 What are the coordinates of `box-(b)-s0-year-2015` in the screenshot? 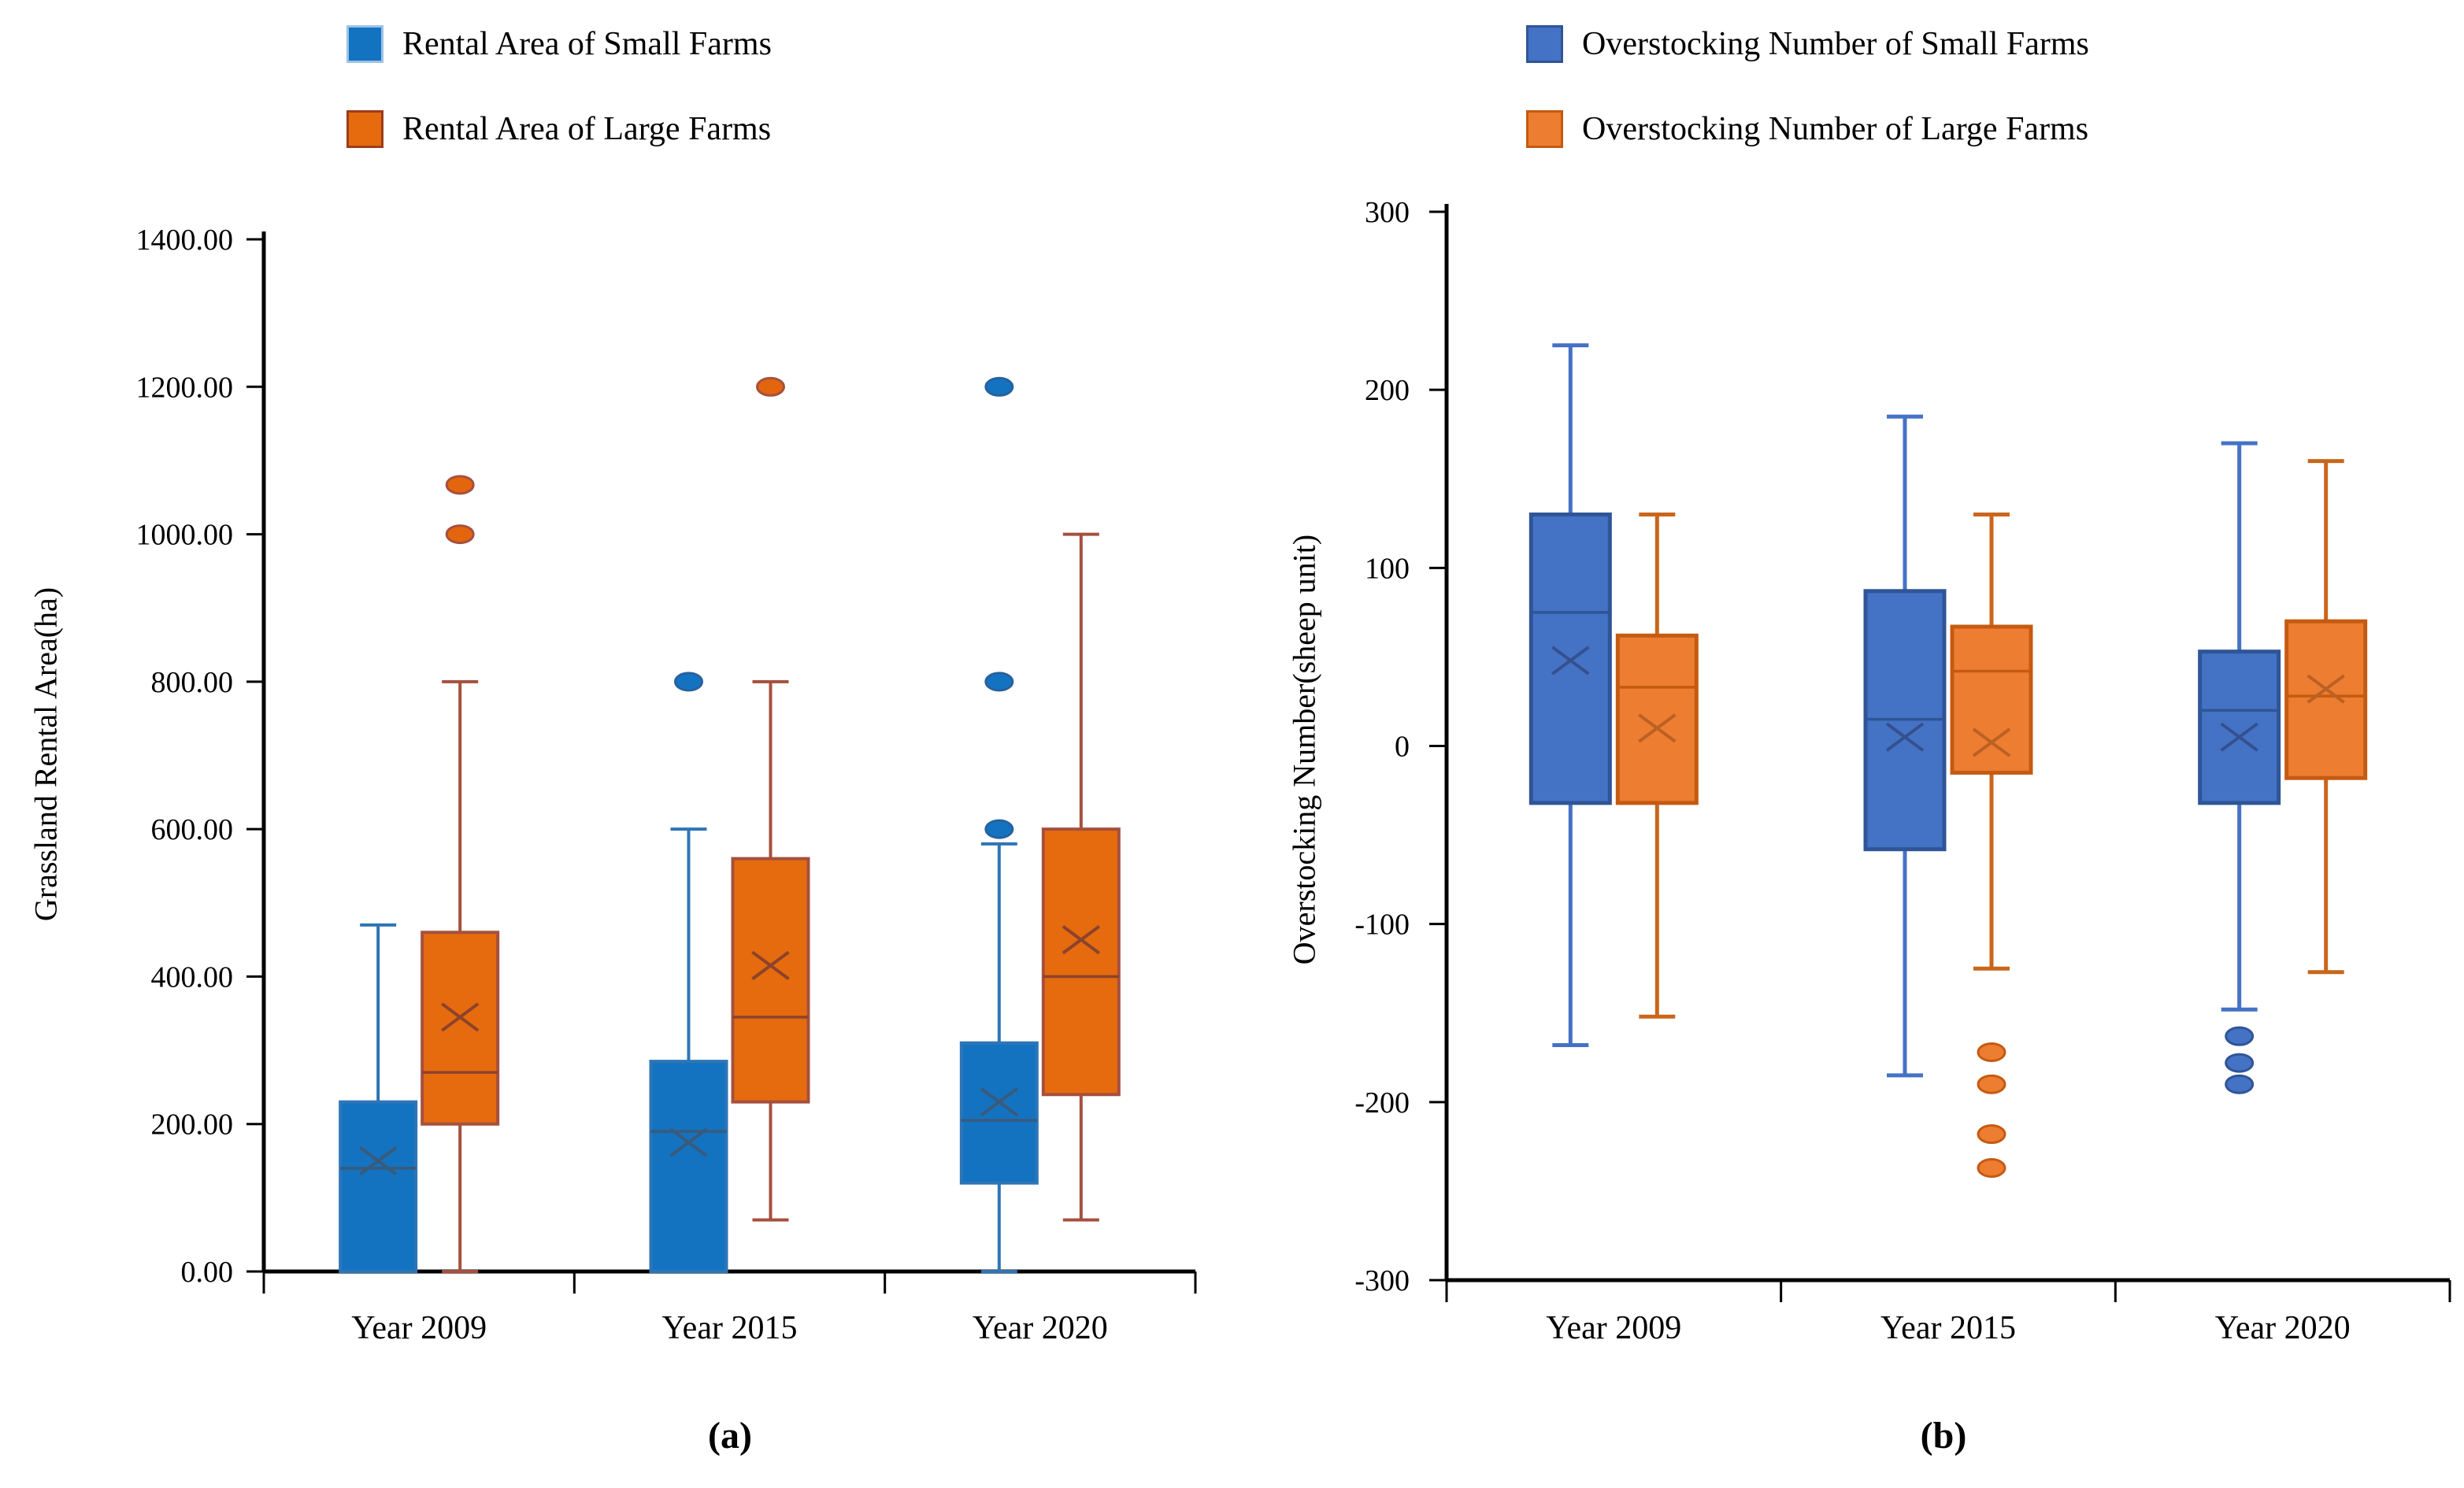 It's located at (1905, 746).